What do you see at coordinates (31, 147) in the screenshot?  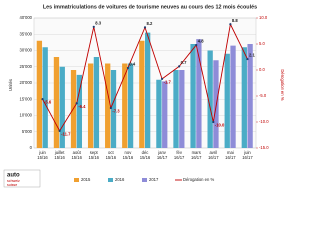 I see `y-tick-label: 0` at bounding box center [31, 147].